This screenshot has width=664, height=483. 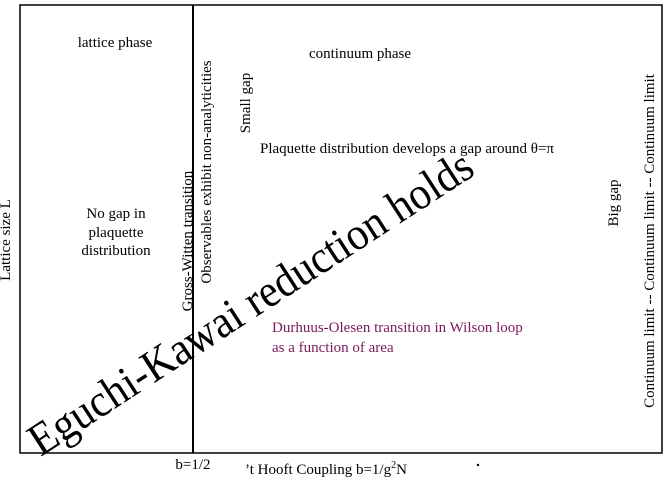 What do you see at coordinates (7, 240) in the screenshot?
I see `y-axis-label: Lattice size L` at bounding box center [7, 240].